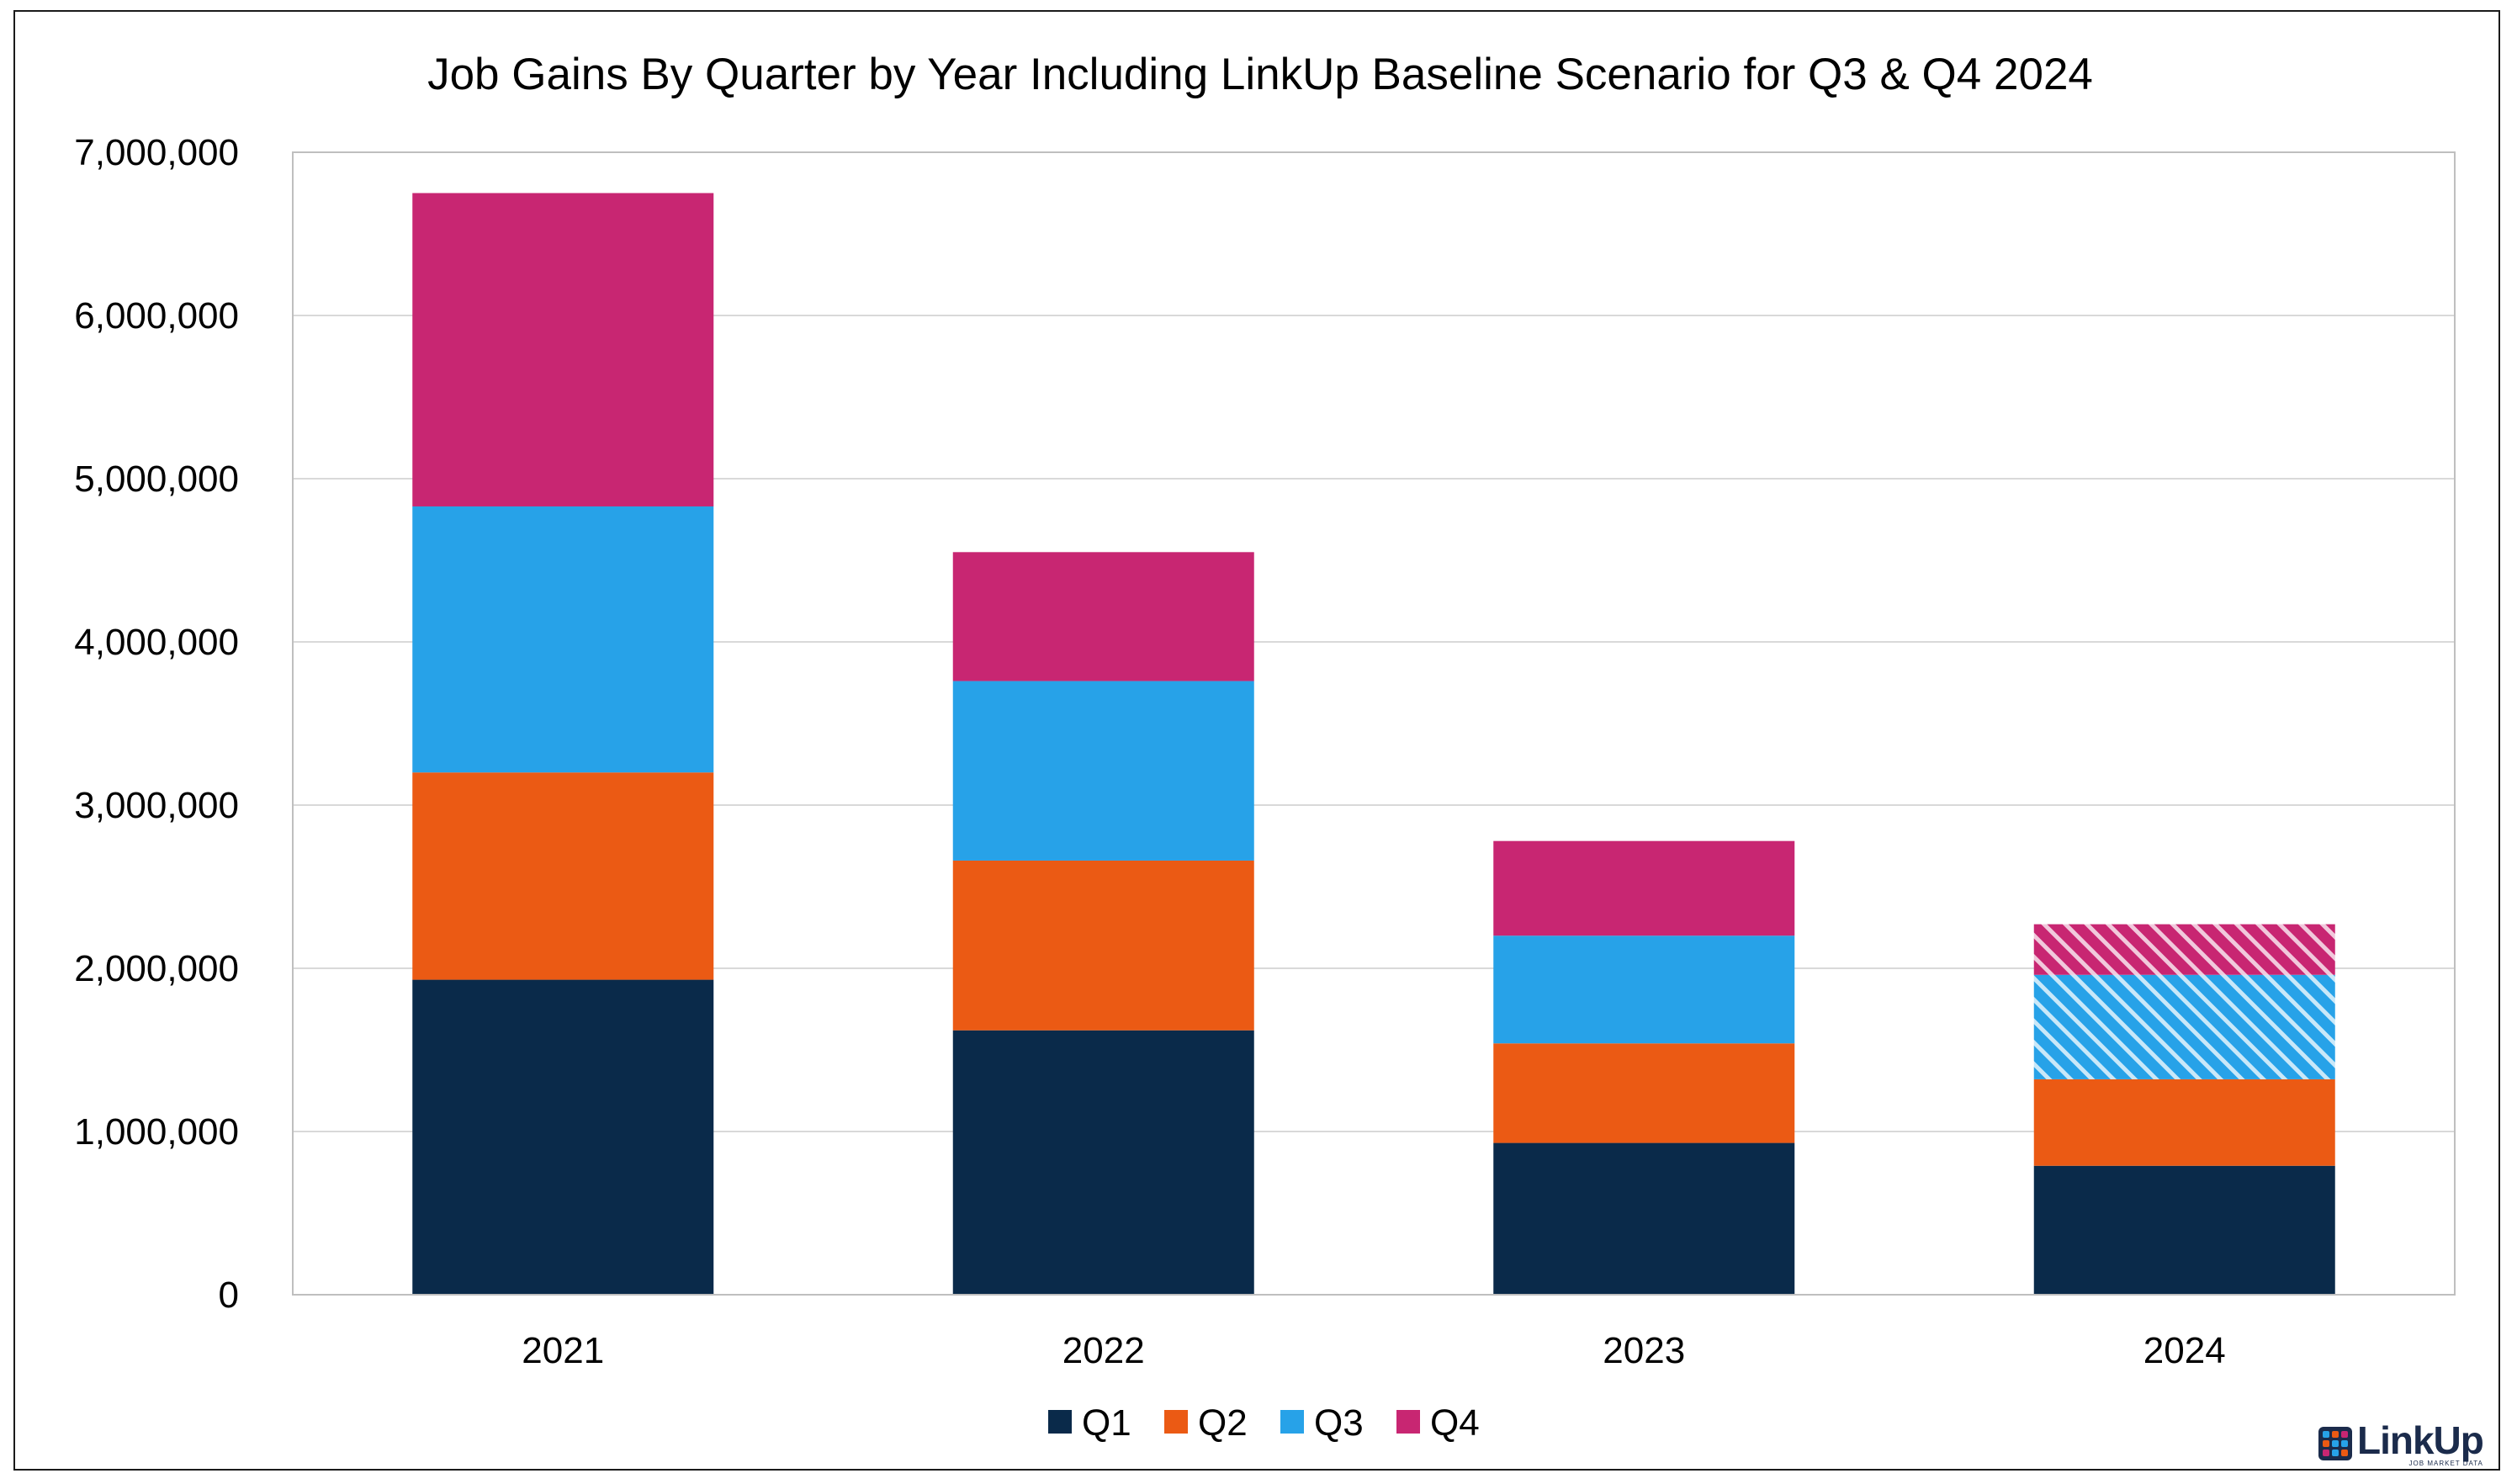 The height and width of the screenshot is (1484, 2517). What do you see at coordinates (156, 805) in the screenshot?
I see `y-tick-label: 3,000,000` at bounding box center [156, 805].